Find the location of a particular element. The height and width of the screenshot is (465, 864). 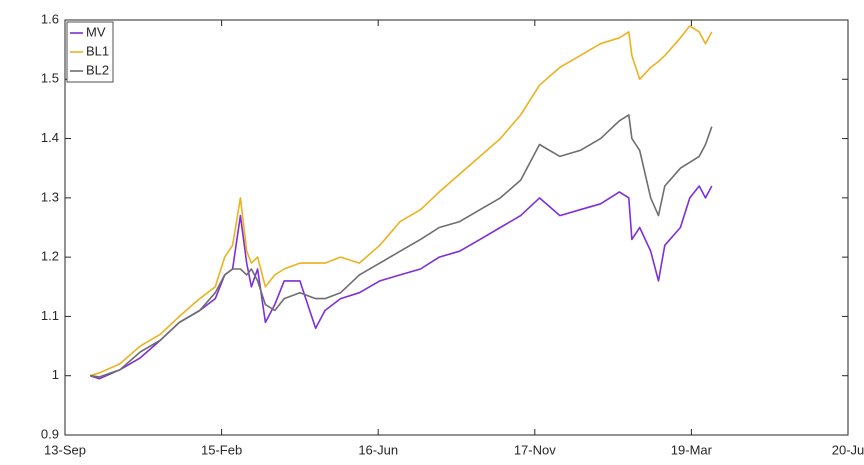

y-tick-label: 1.4 is located at coordinates (50, 137).